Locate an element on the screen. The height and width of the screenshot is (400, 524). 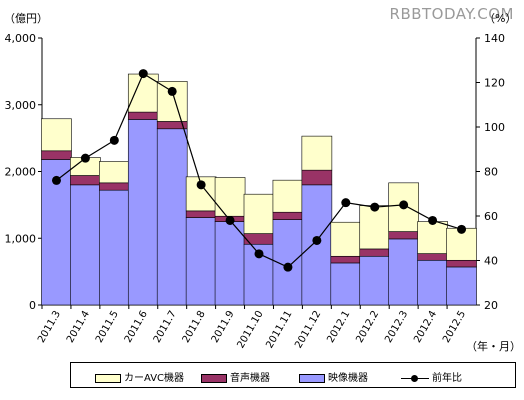
x-tick-label: 2012.2 is located at coordinates (367, 327).